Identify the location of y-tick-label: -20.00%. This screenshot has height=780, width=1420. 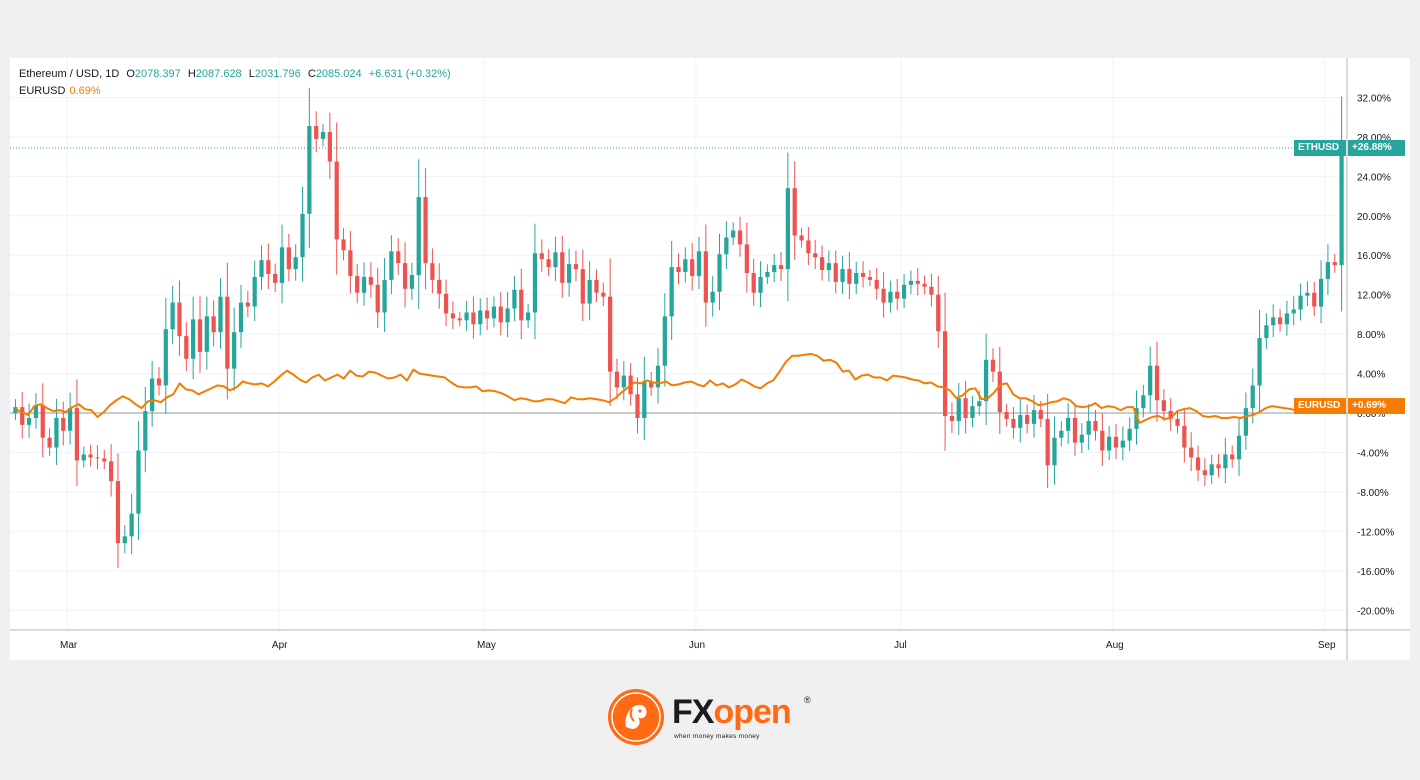
(1375, 611).